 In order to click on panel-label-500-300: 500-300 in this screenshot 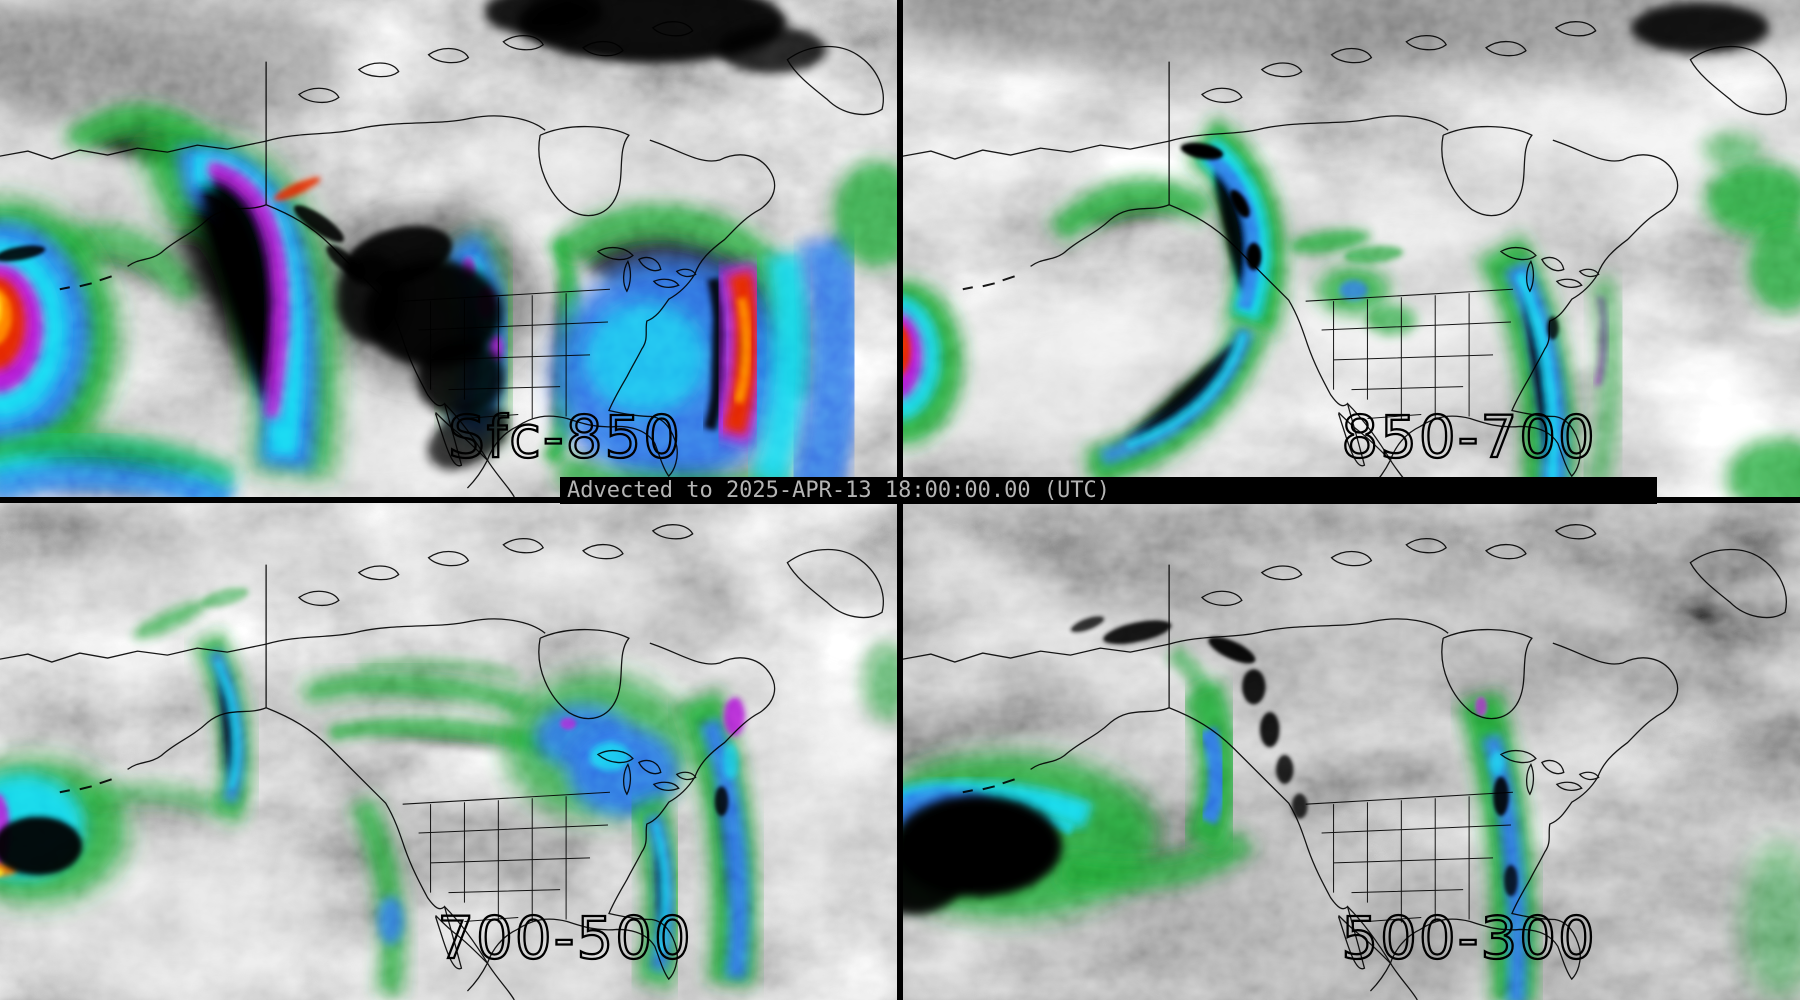, I will do `click(1468, 938)`.